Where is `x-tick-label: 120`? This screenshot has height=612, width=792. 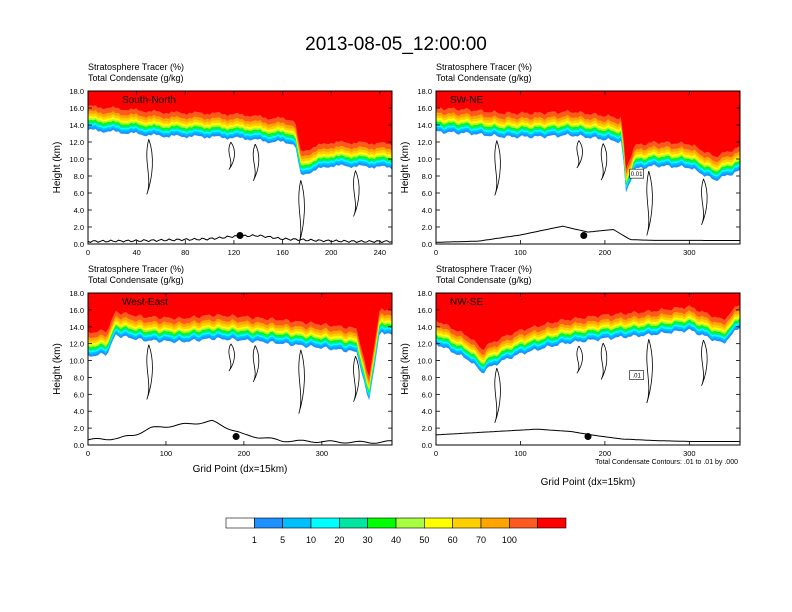
x-tick-label: 120 is located at coordinates (234, 252).